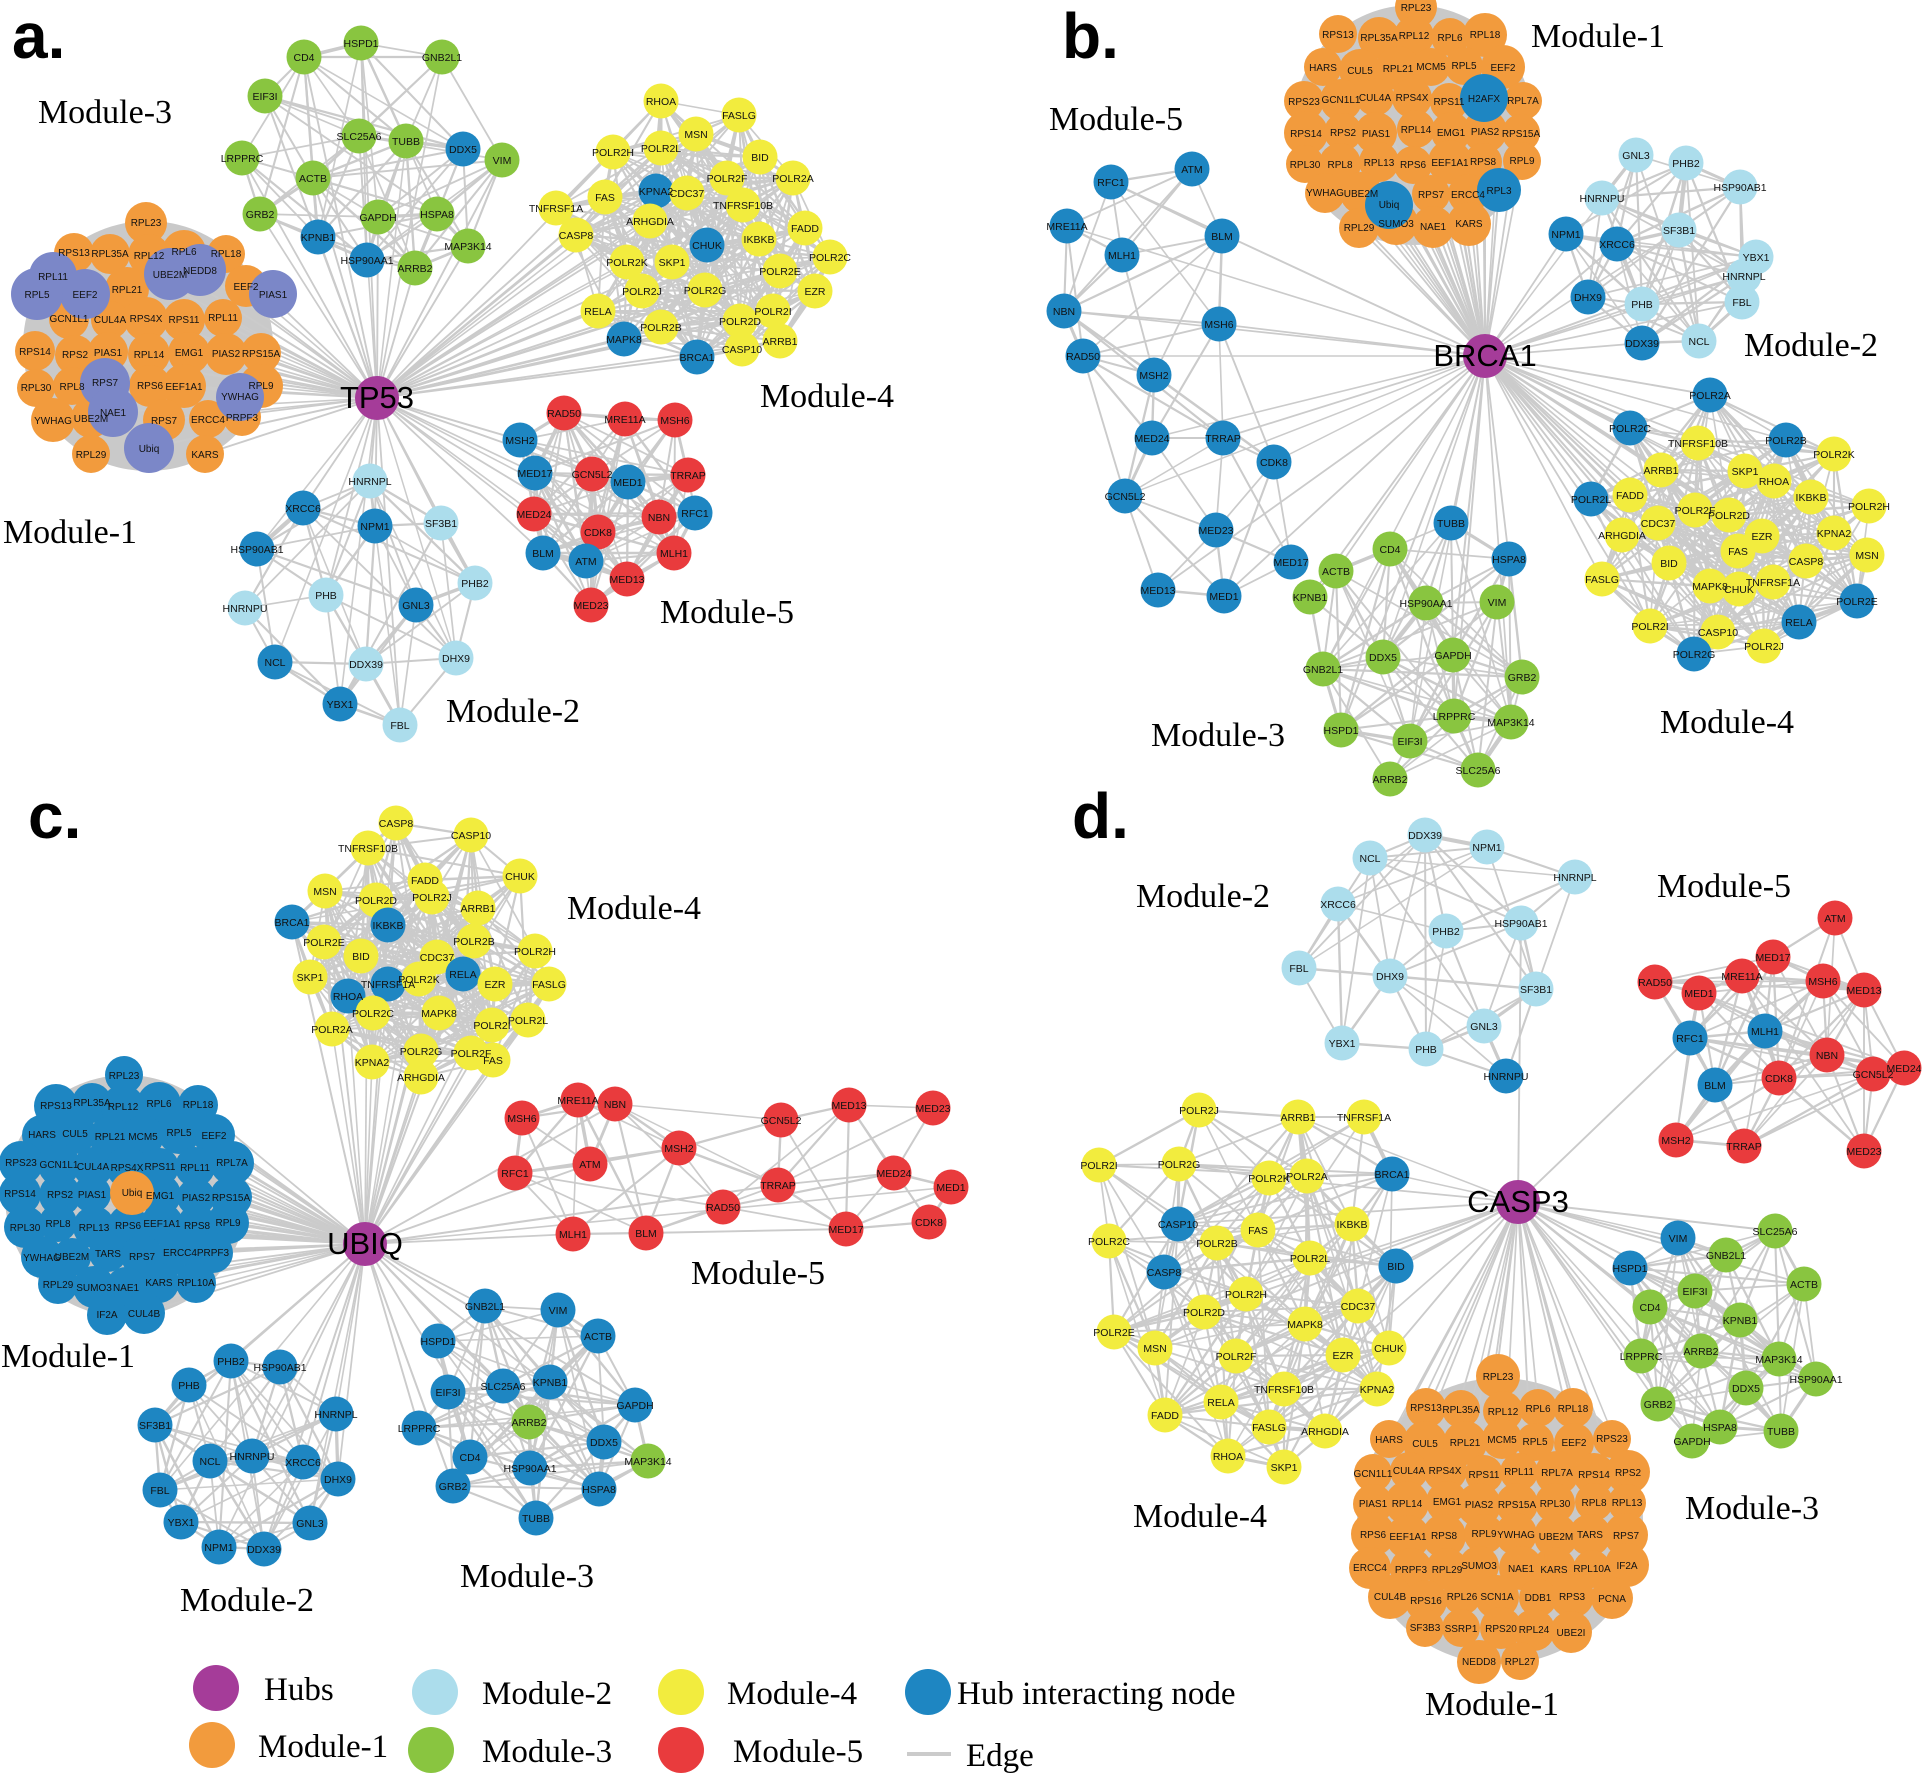 The height and width of the screenshot is (1775, 1923). I want to click on svg-text: RPS20, so click(1501, 1629).